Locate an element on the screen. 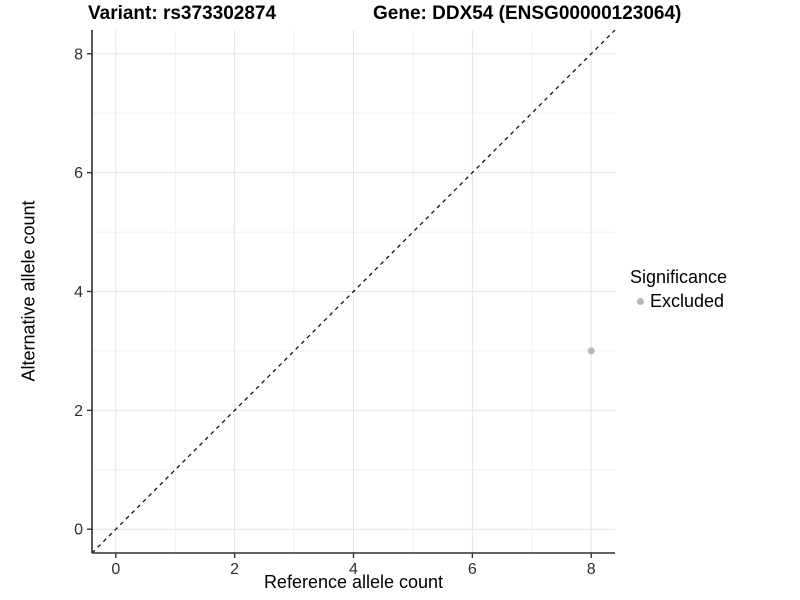 This screenshot has height=600, width=800. x-tick-label: 4 is located at coordinates (353, 569).